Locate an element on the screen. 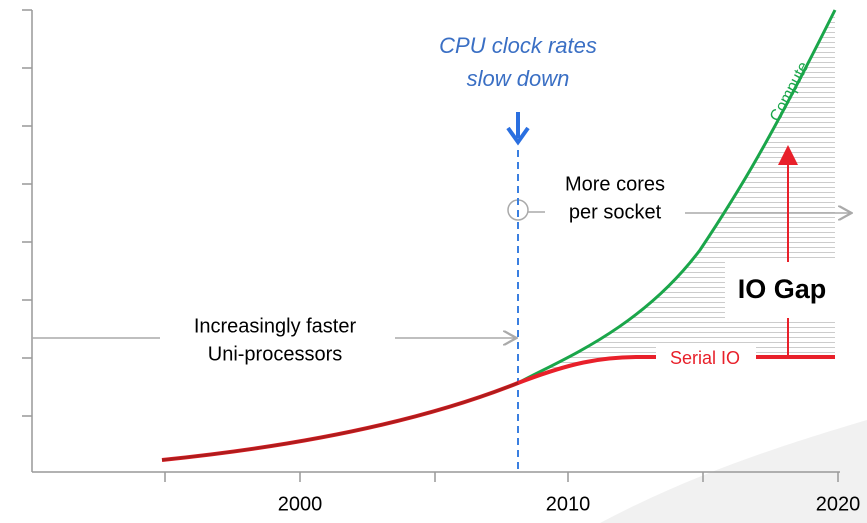 This screenshot has height=523, width=867. cpu-text: slow down is located at coordinates (518, 78).